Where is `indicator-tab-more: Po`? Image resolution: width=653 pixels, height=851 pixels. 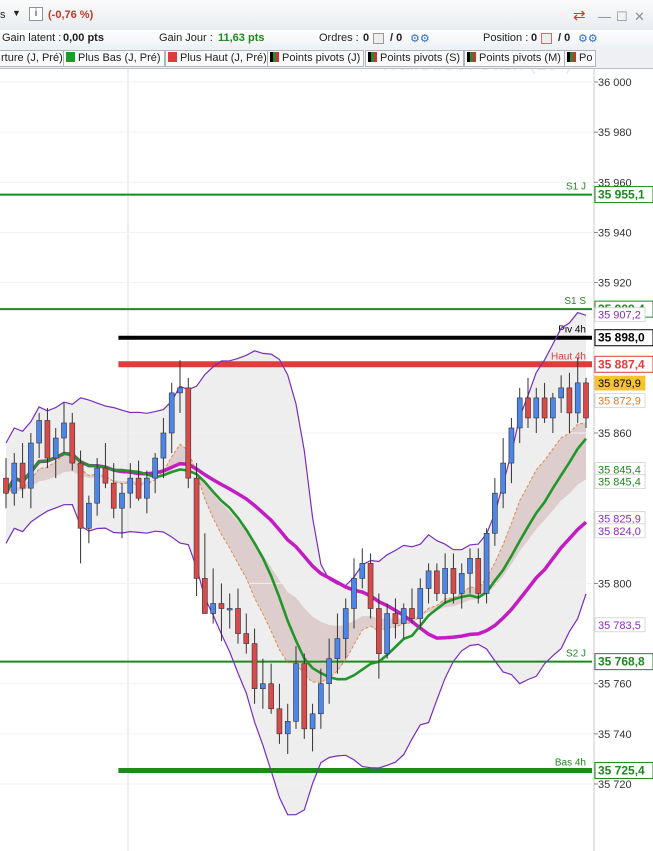 indicator-tab-more: Po is located at coordinates (580, 58).